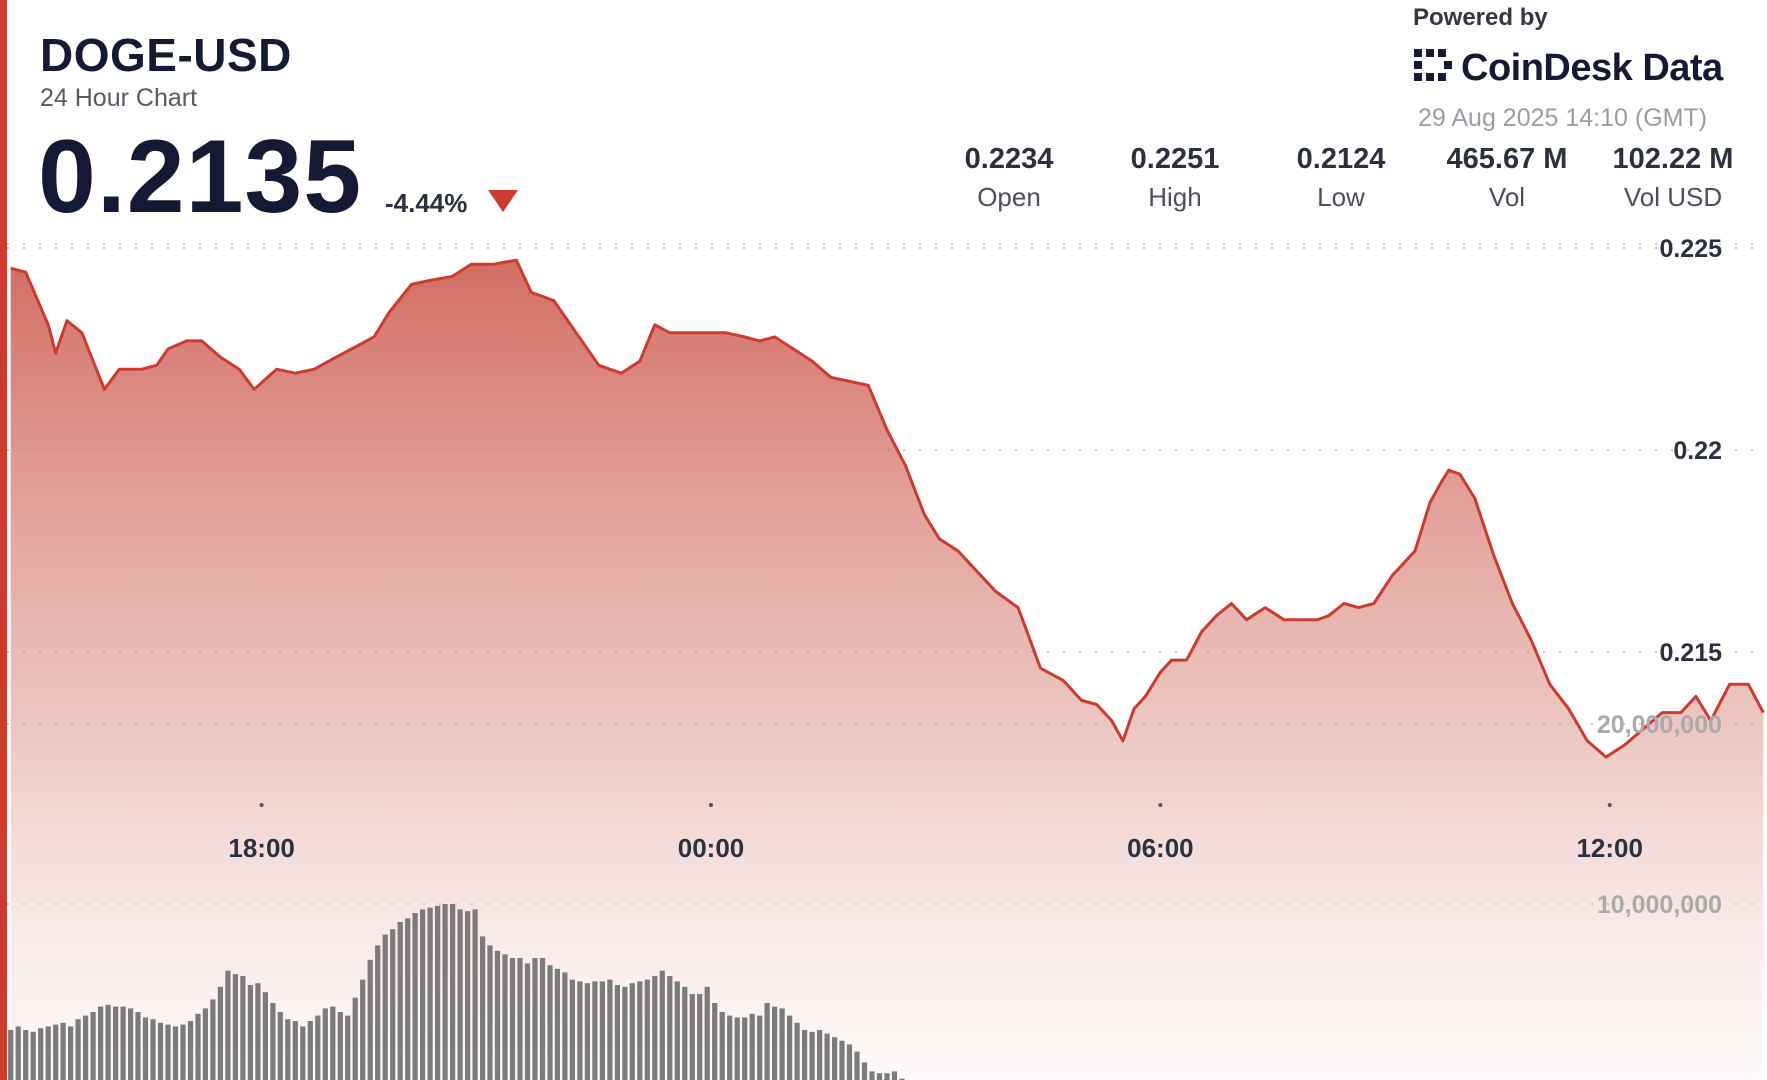 Image resolution: width=1767 pixels, height=1080 pixels. What do you see at coordinates (1697, 451) in the screenshot?
I see `price-tick-label: 0.22` at bounding box center [1697, 451].